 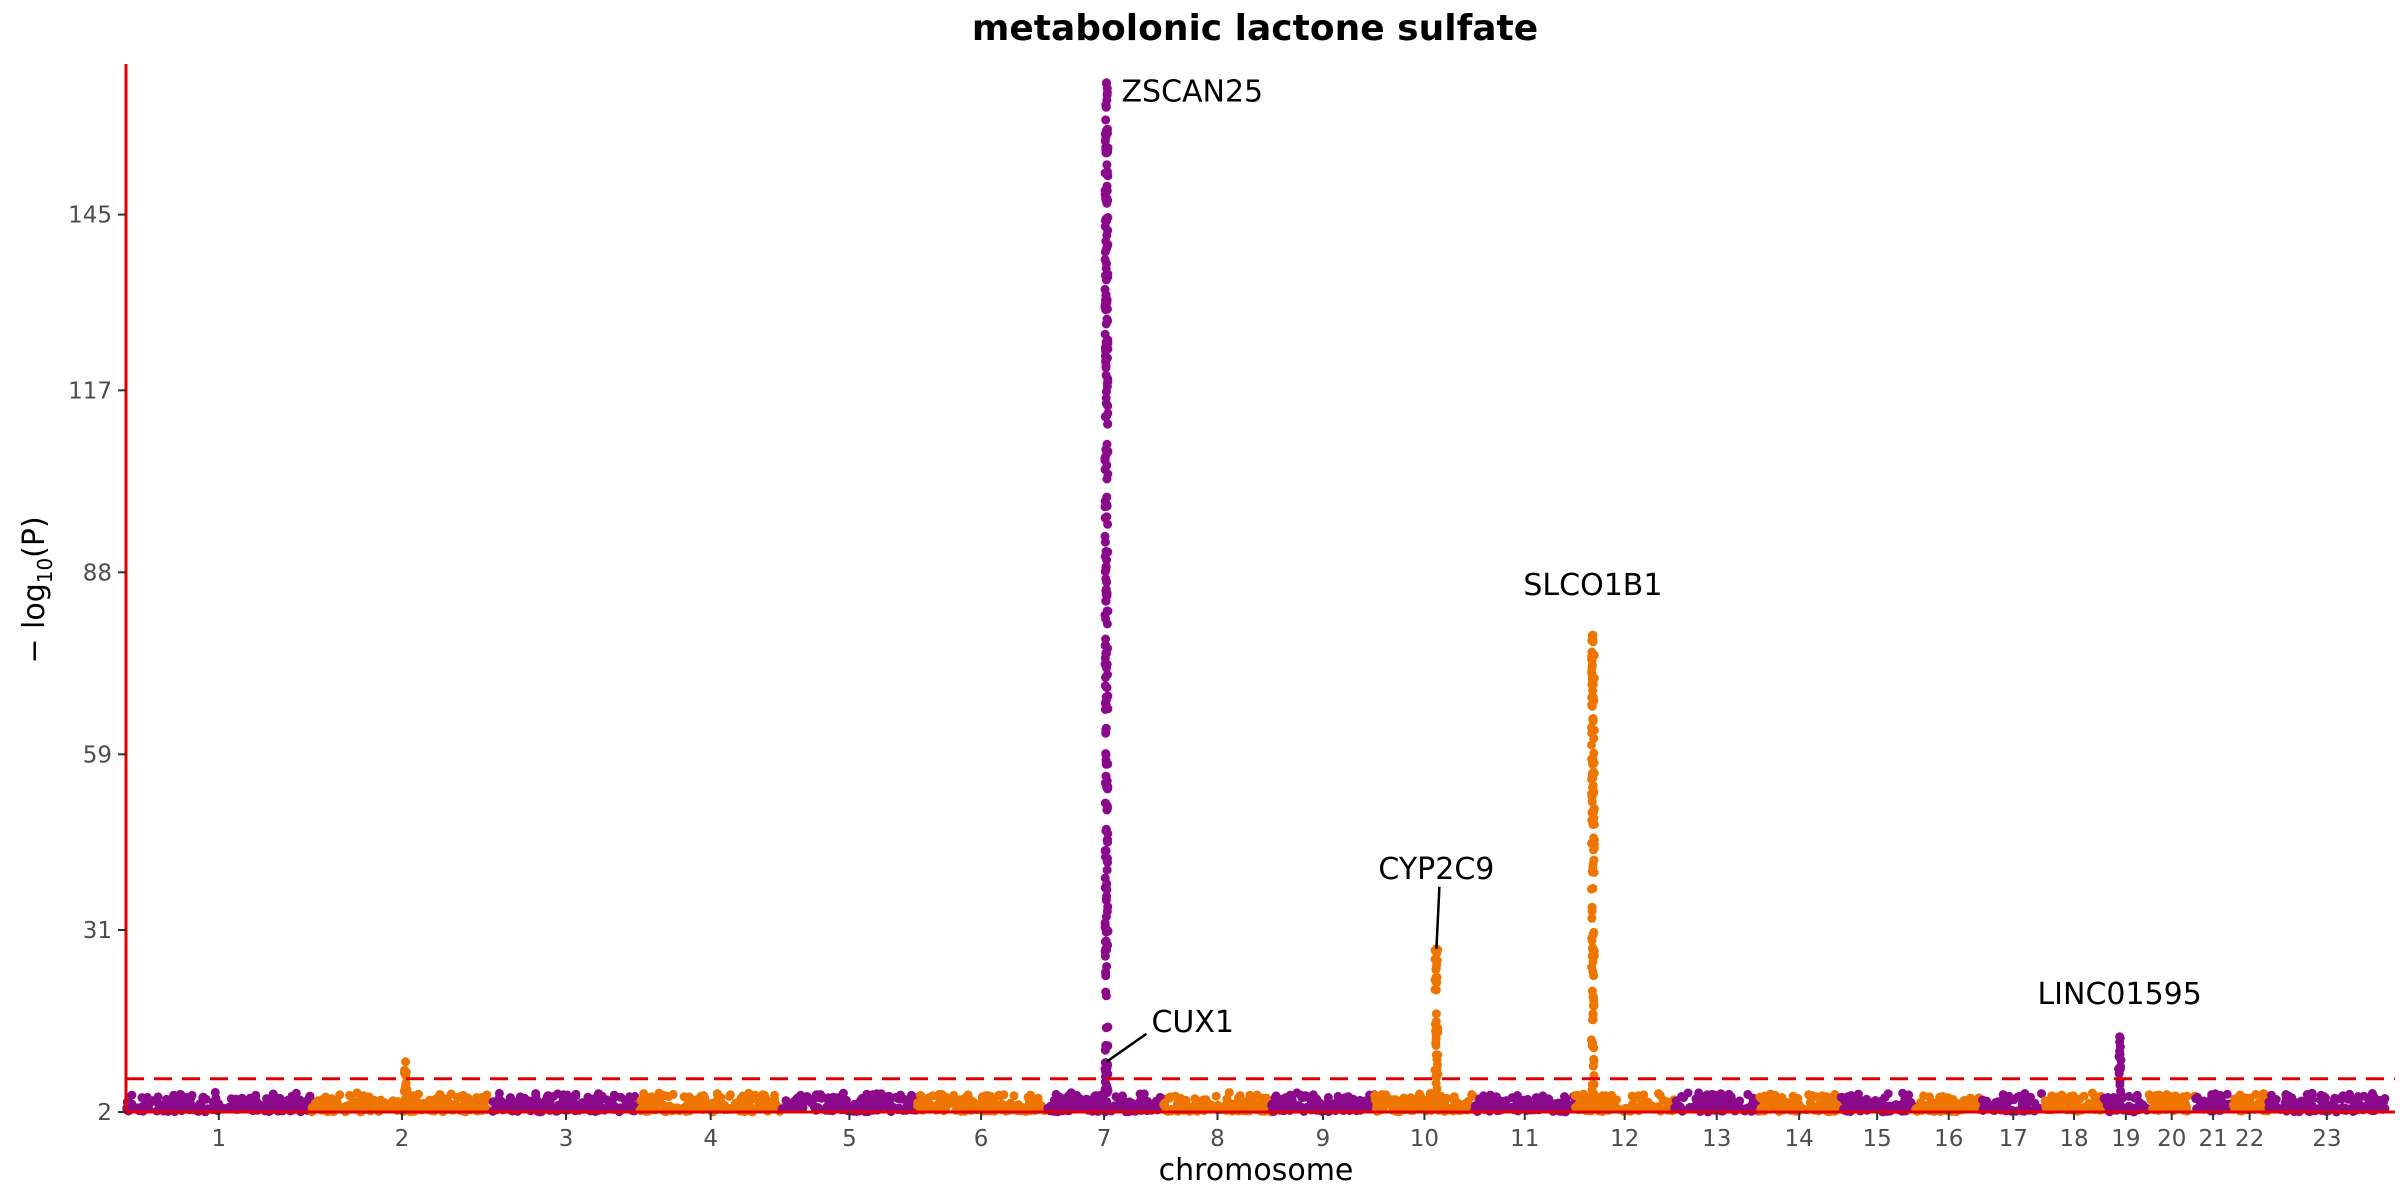 I want to click on peak-top-point, so click(x=406, y=1062).